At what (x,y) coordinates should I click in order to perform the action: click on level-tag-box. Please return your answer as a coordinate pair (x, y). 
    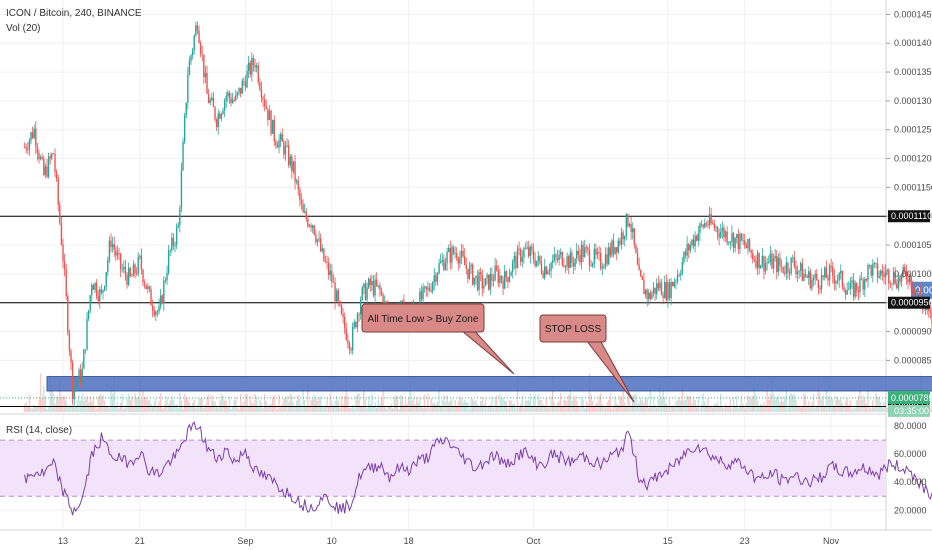
    Looking at the image, I should click on (909, 216).